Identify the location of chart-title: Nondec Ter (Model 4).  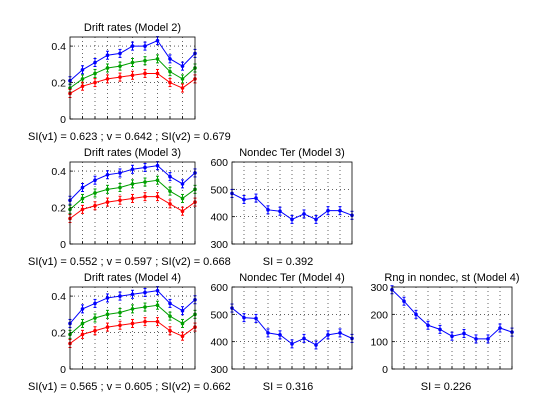
(292, 278).